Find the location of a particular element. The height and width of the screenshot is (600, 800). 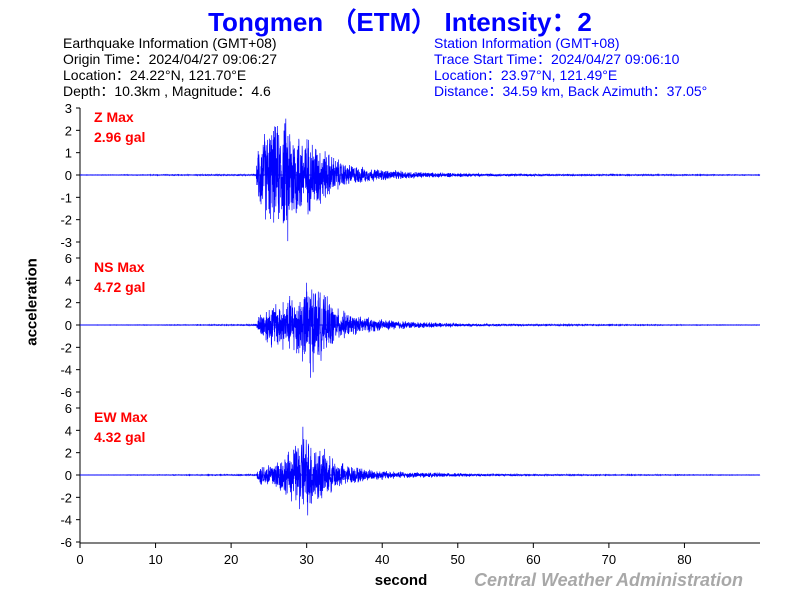

x-tick-label: 10 is located at coordinates (155, 559).